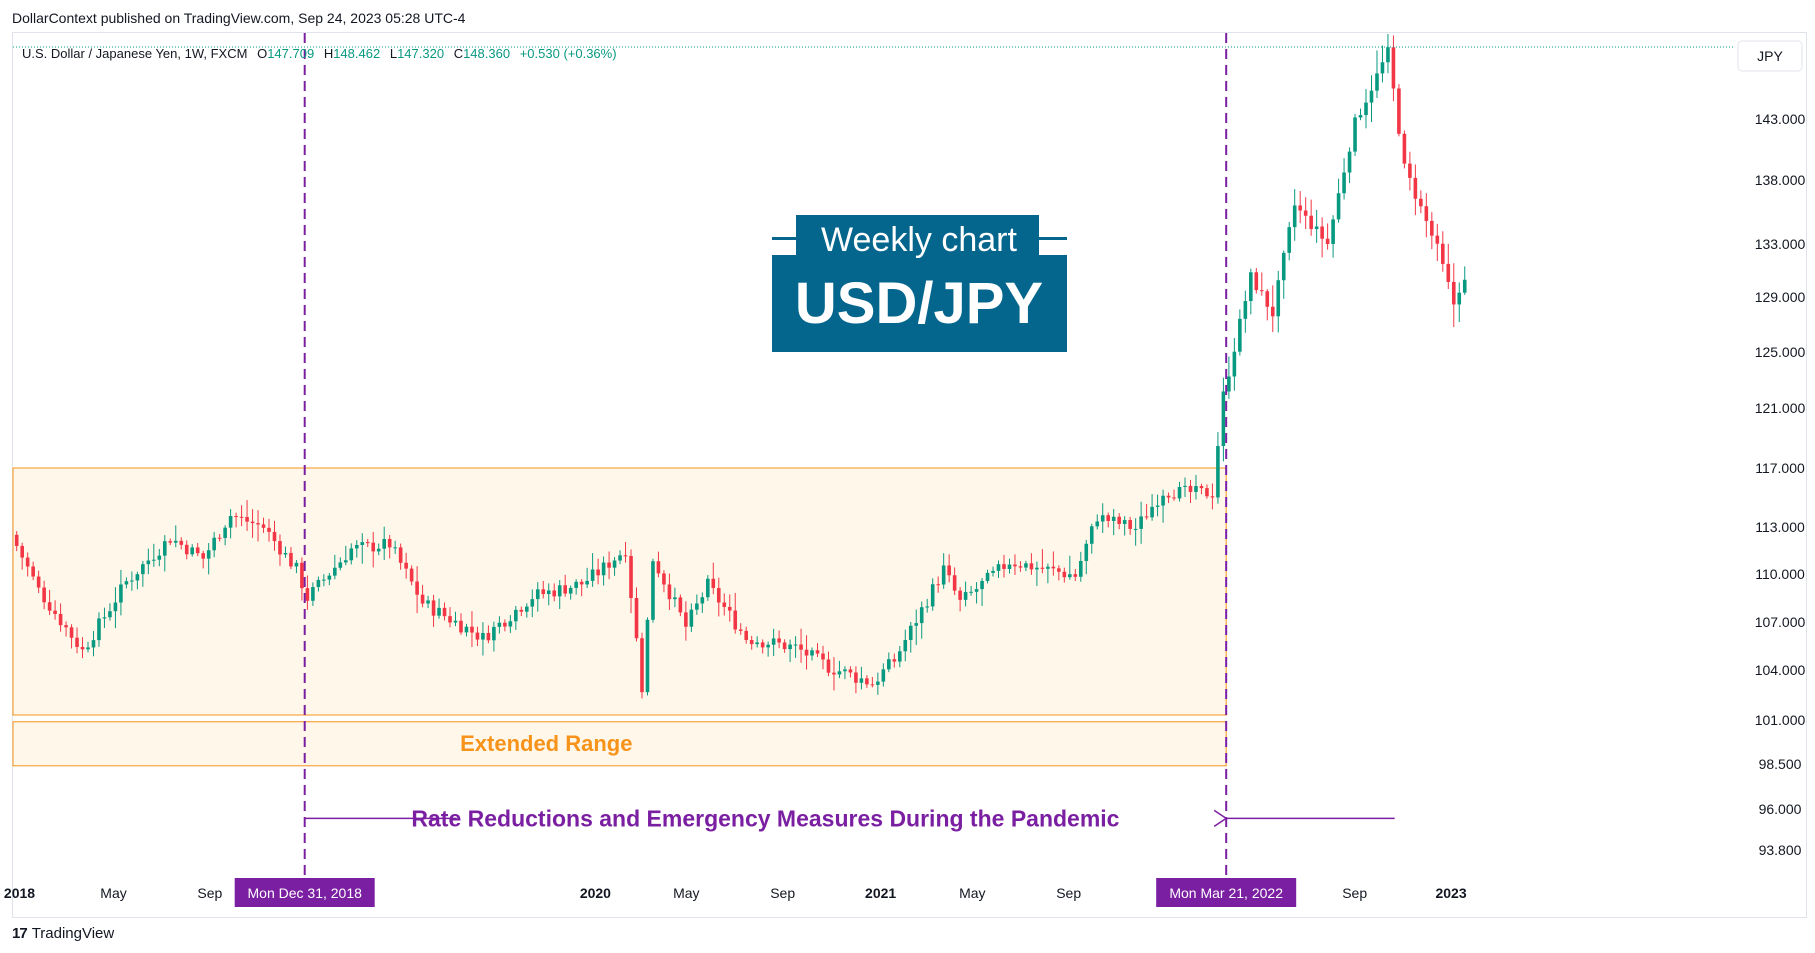 Image resolution: width=1815 pixels, height=953 pixels. What do you see at coordinates (1770, 56) in the screenshot?
I see `currency-badge` at bounding box center [1770, 56].